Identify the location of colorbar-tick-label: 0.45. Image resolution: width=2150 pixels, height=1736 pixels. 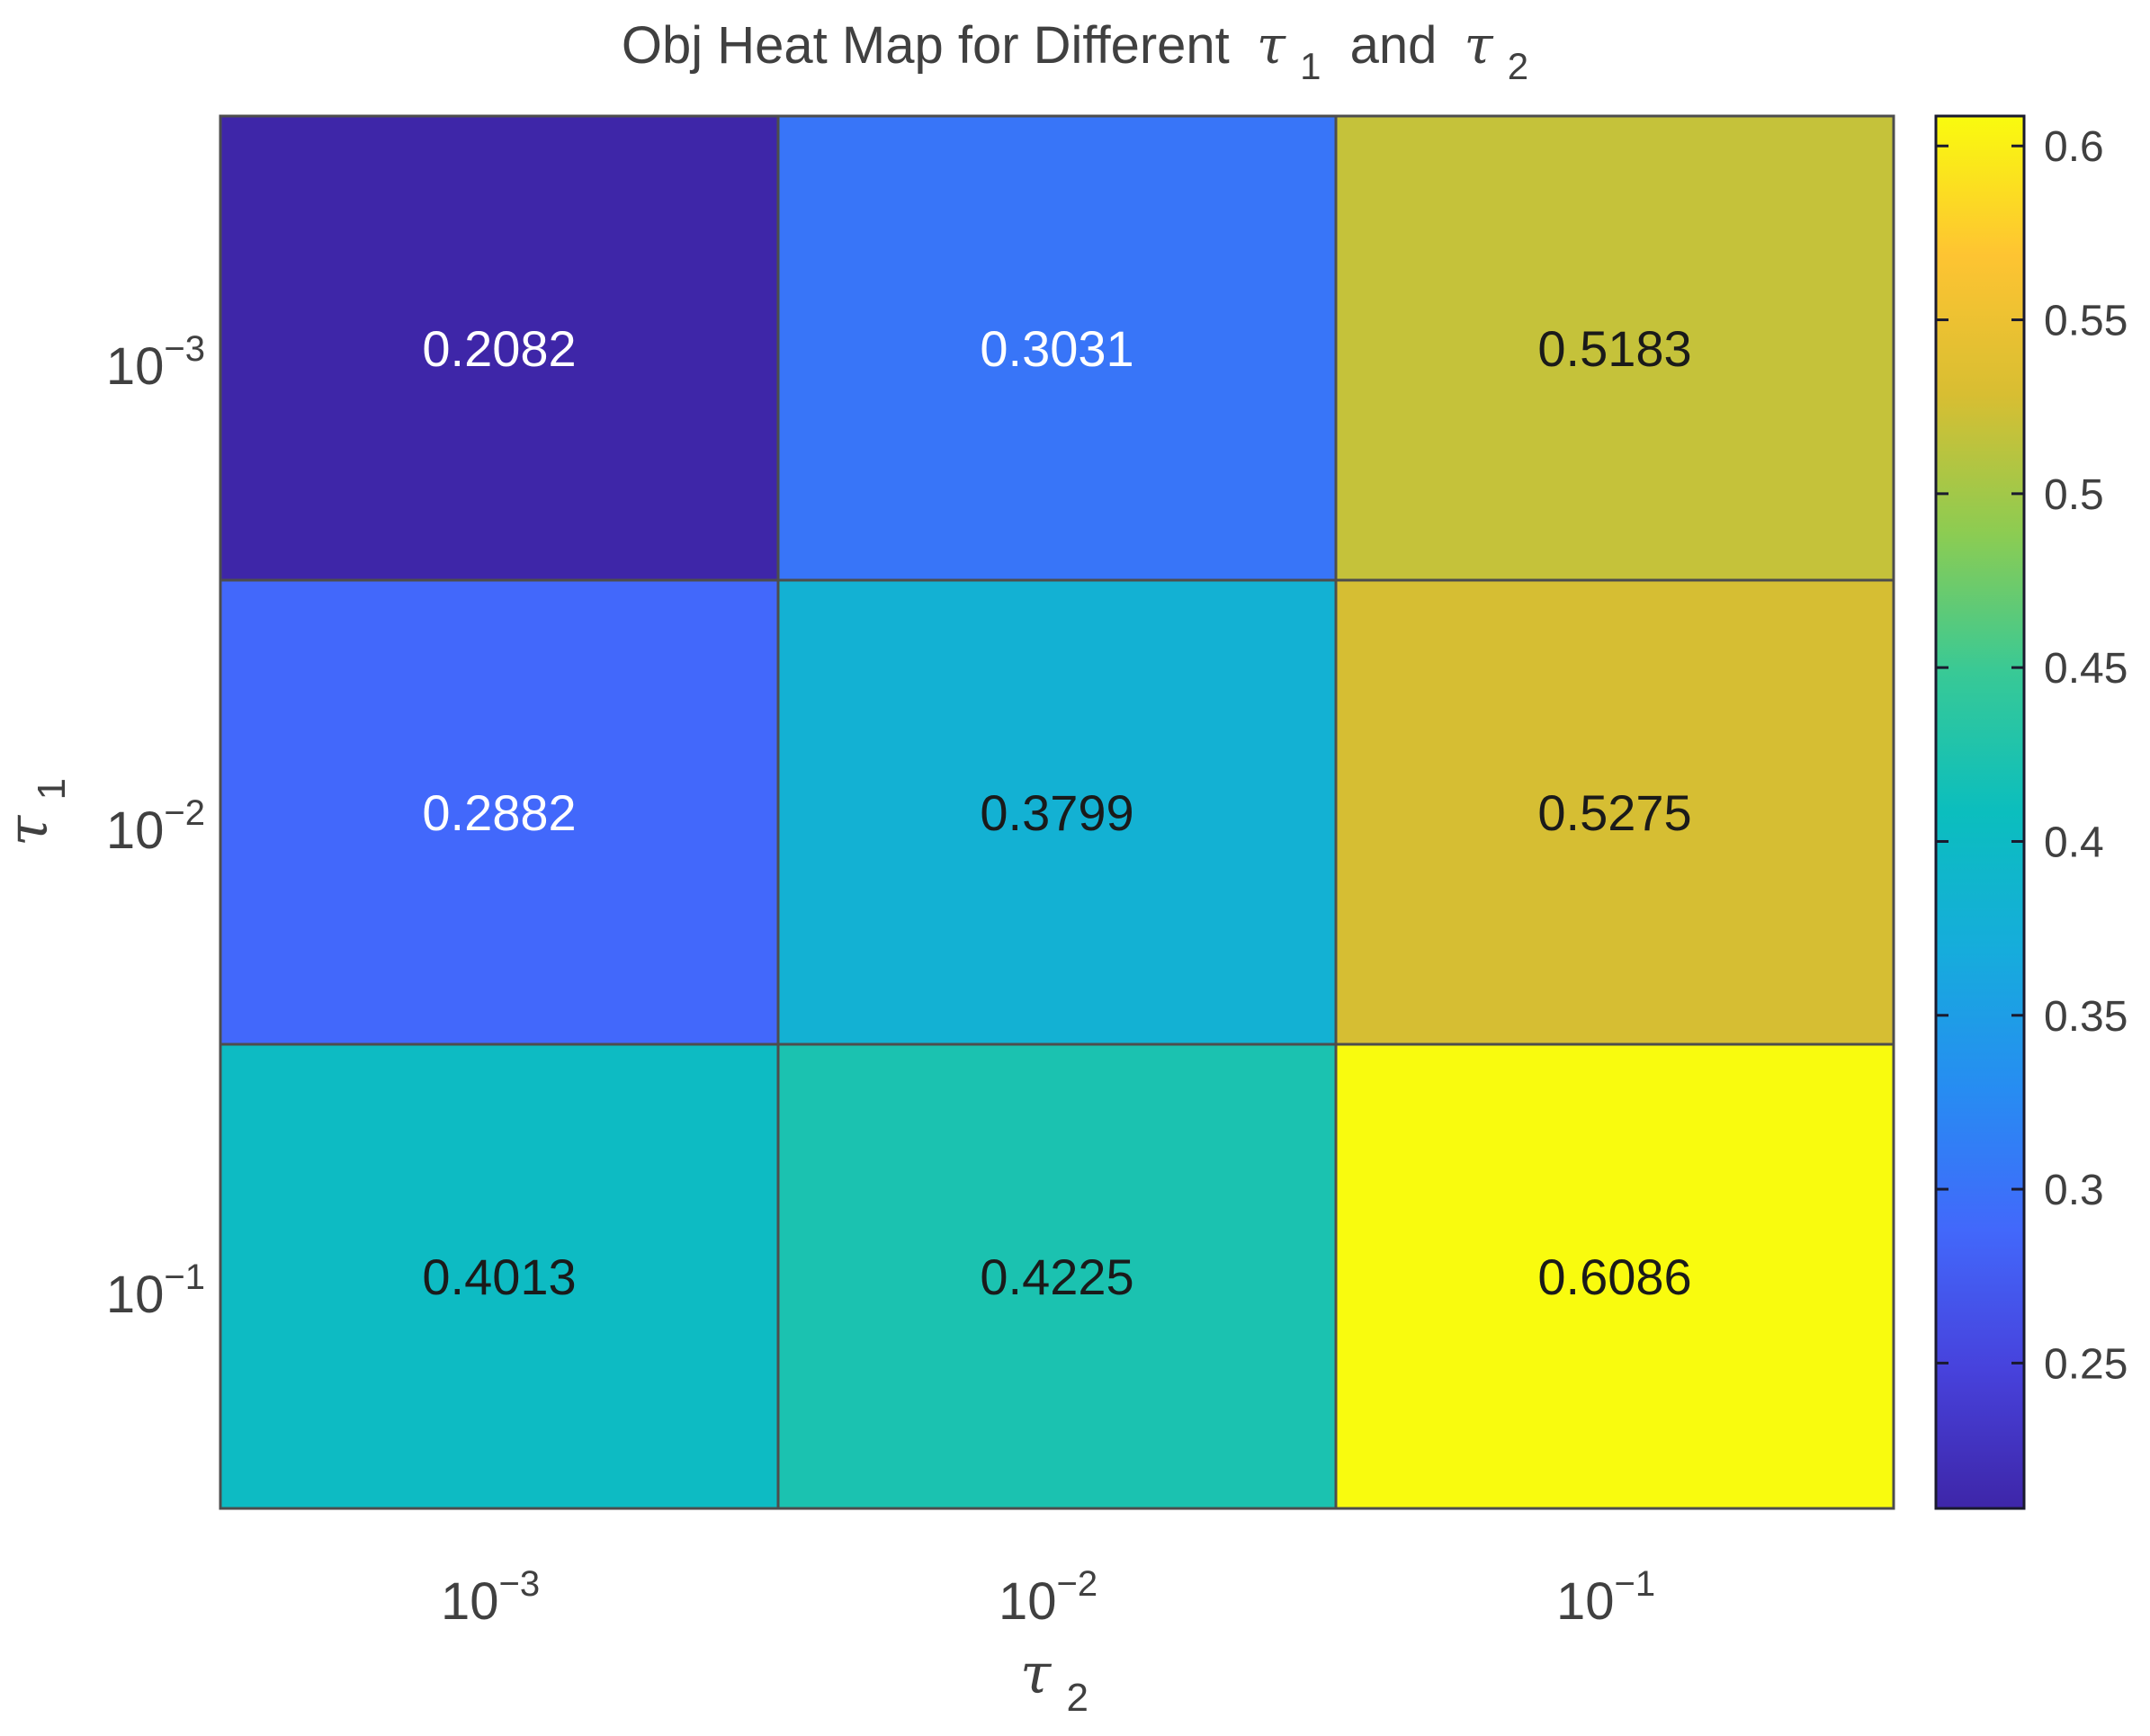
(2086, 669).